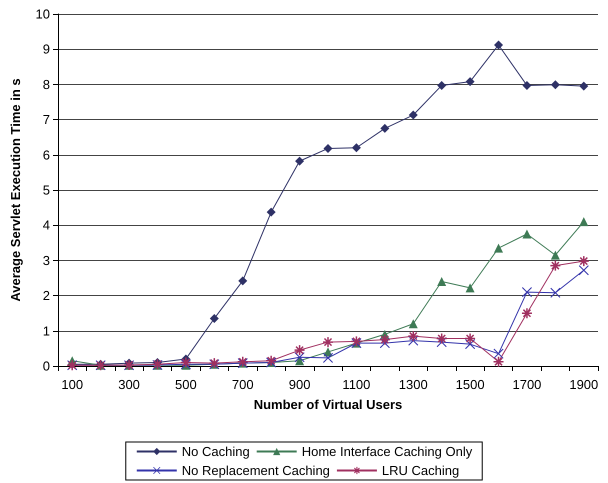 This screenshot has height=483, width=608. Describe the element at coordinates (46, 260) in the screenshot. I see `y-tick-label: 3` at that location.